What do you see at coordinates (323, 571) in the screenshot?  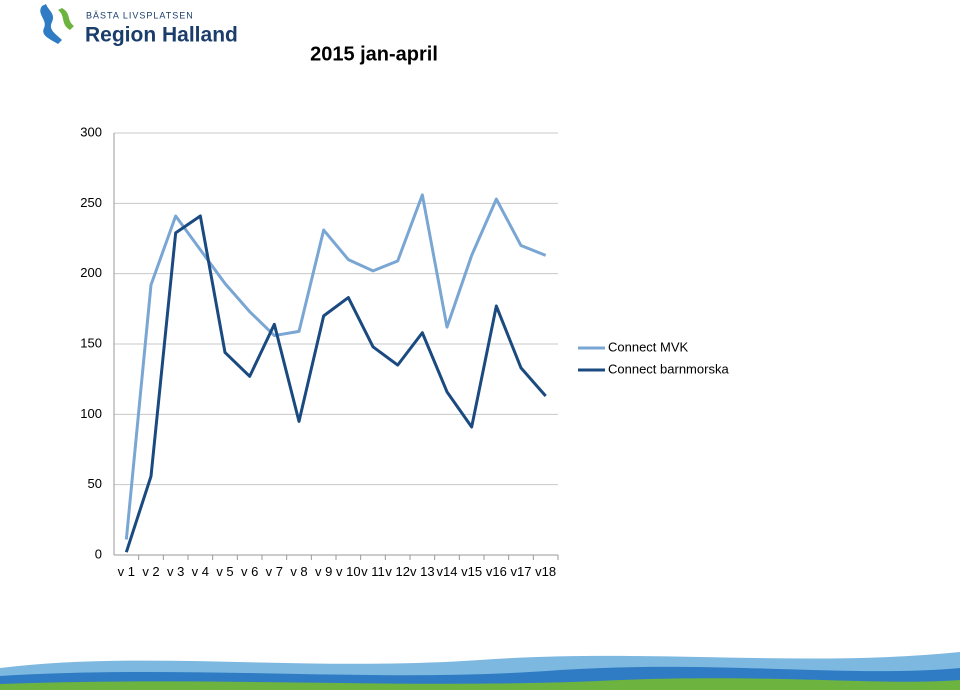 I see `x-tick-label: v 9` at bounding box center [323, 571].